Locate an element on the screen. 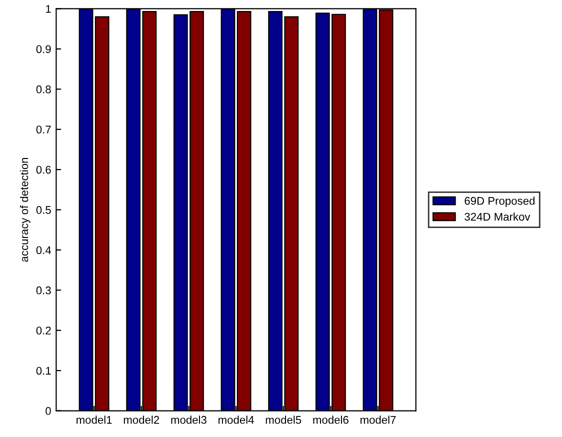  y-tick-label: 1 is located at coordinates (48, 9).